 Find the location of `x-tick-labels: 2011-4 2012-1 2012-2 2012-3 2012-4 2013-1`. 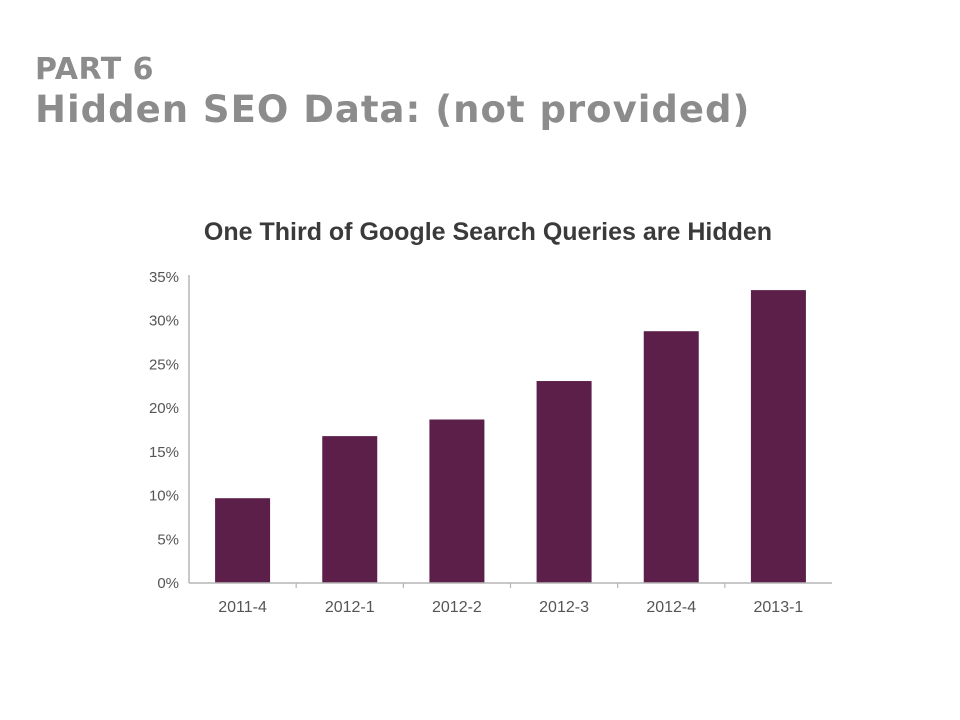

x-tick-labels: 2011-4 2012-1 2012-2 2012-3 2012-4 2013-1 is located at coordinates (510, 607).